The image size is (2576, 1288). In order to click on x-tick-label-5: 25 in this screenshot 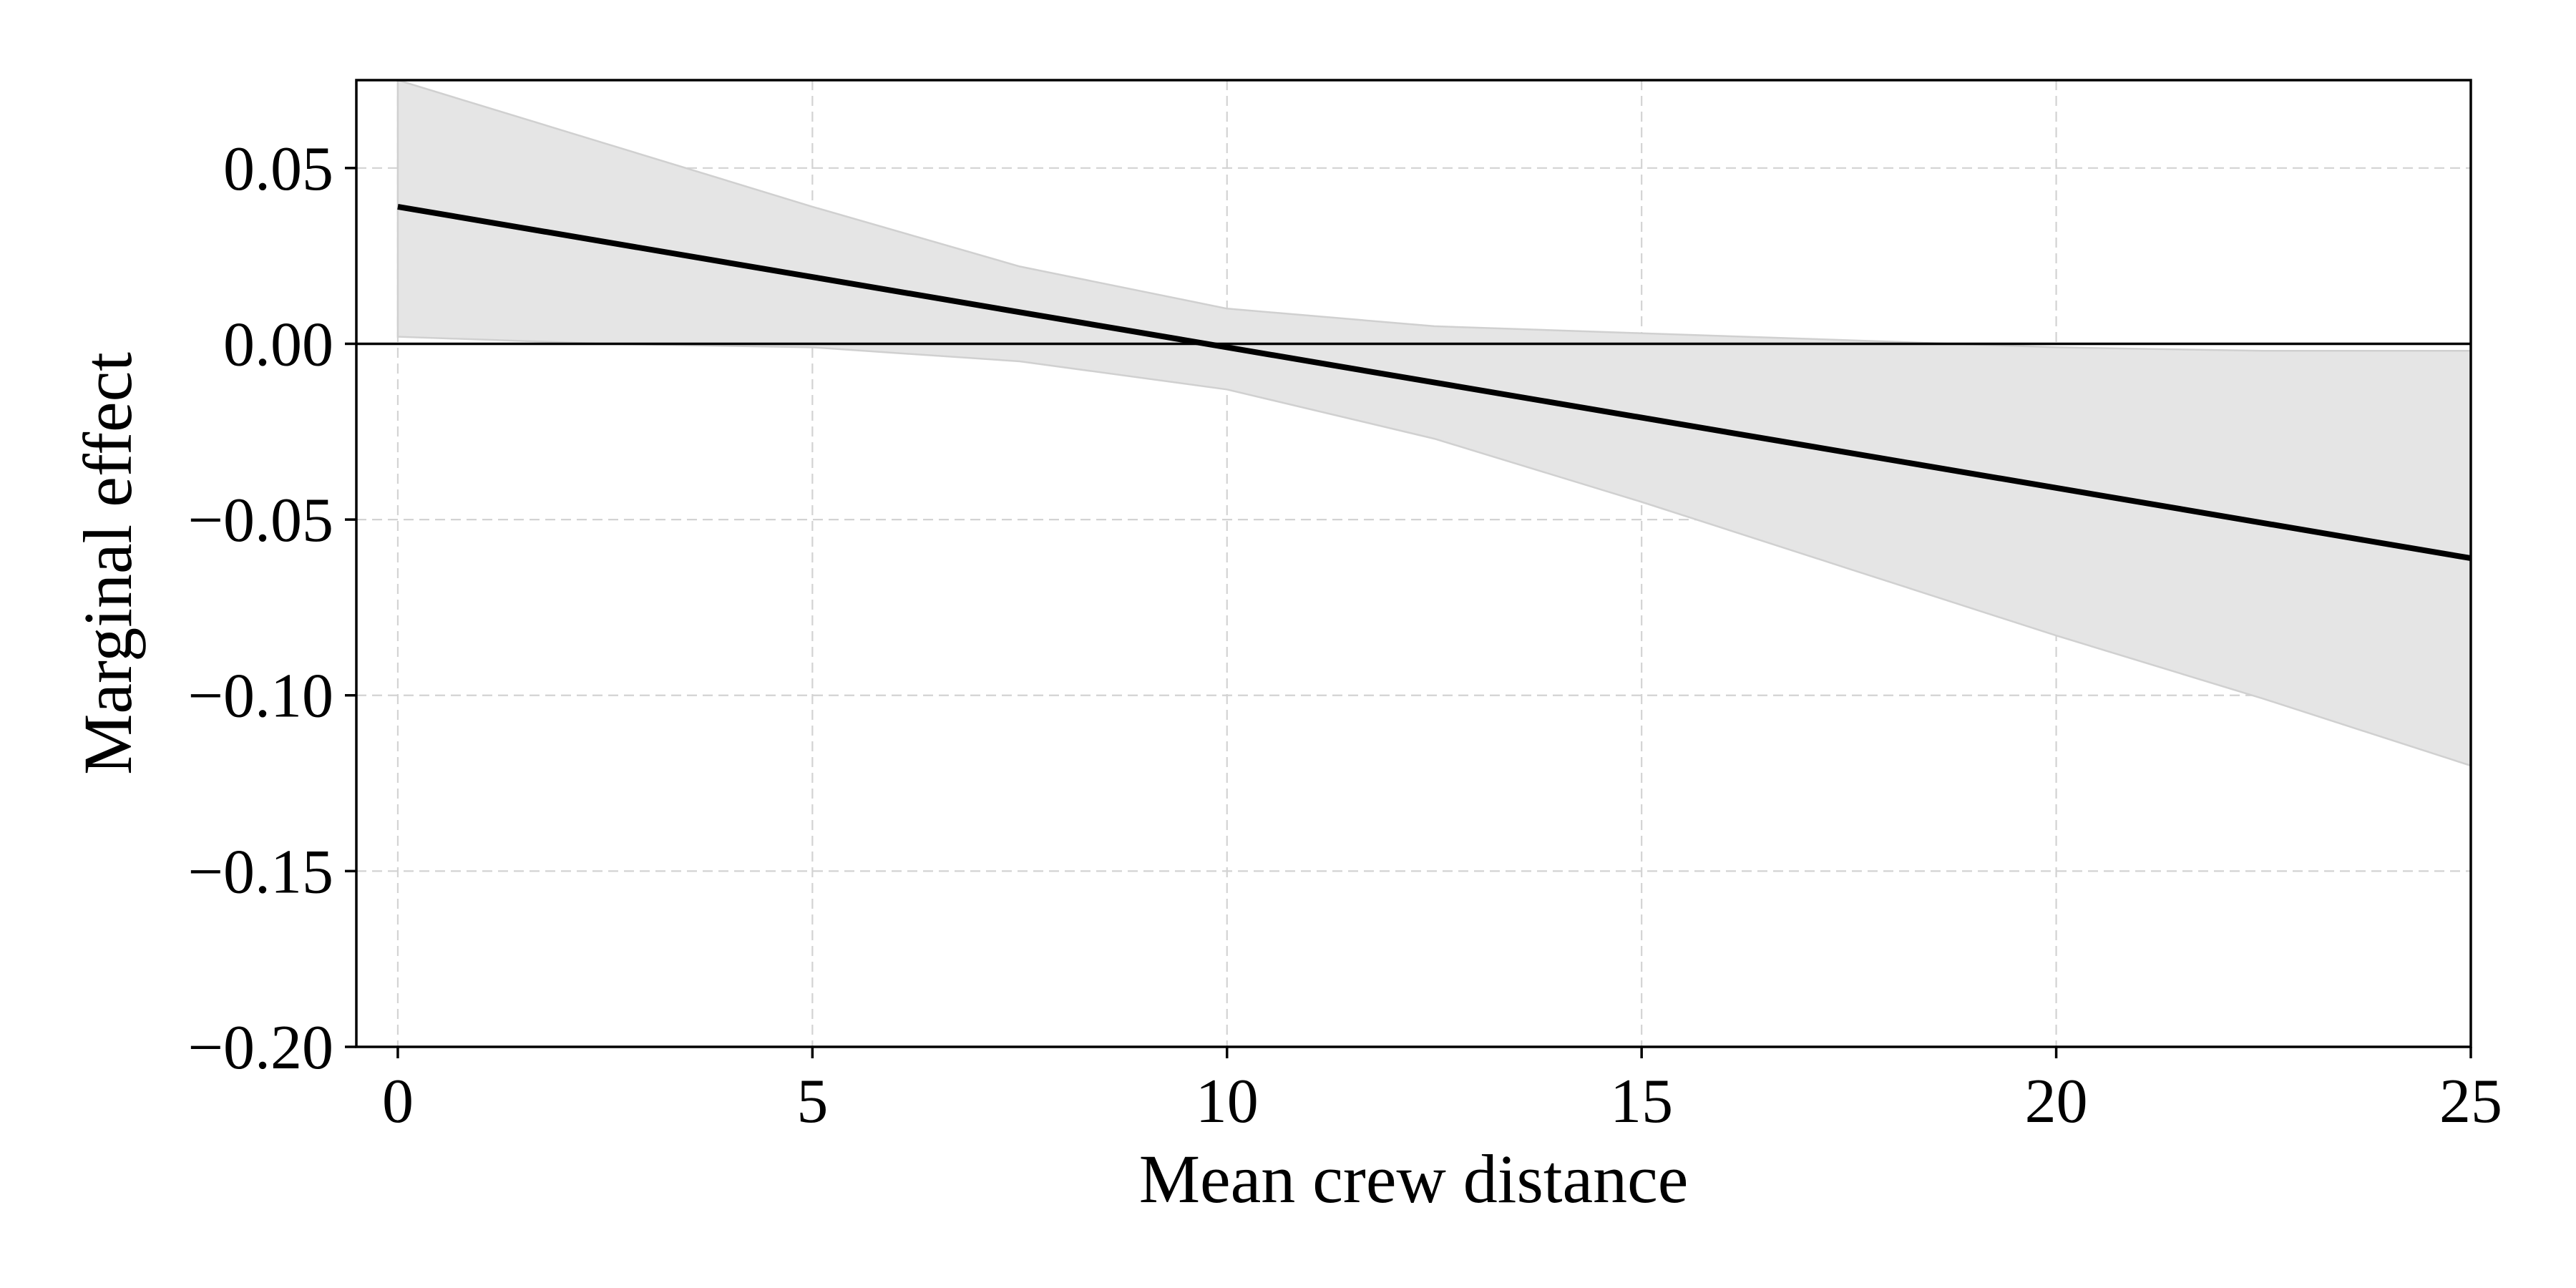, I will do `click(2470, 1101)`.